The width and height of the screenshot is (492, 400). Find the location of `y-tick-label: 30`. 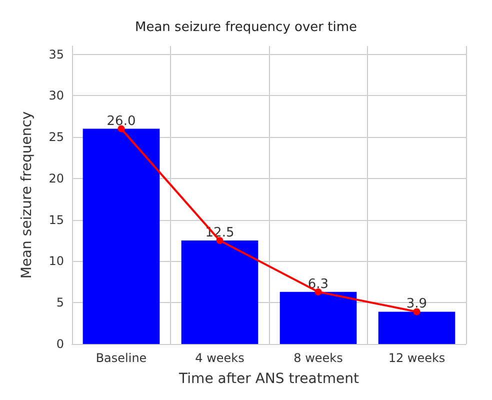

y-tick-label: 30 is located at coordinates (56, 95).